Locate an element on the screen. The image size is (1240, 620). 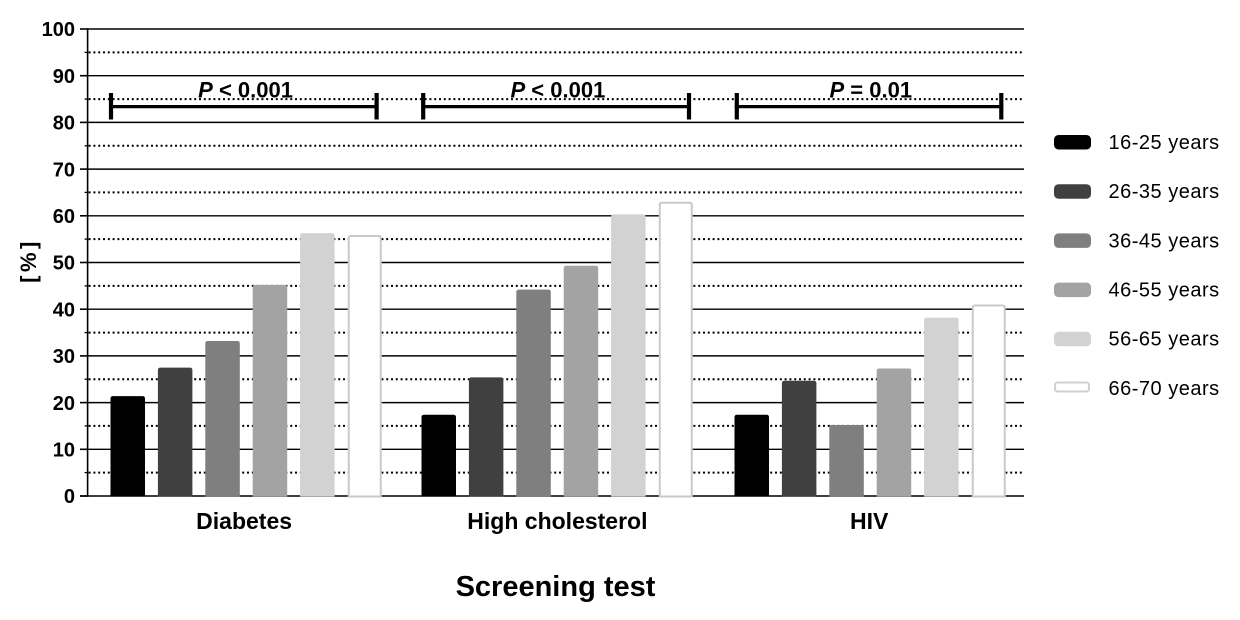
svg-text: 66-70 years is located at coordinates (1164, 389).